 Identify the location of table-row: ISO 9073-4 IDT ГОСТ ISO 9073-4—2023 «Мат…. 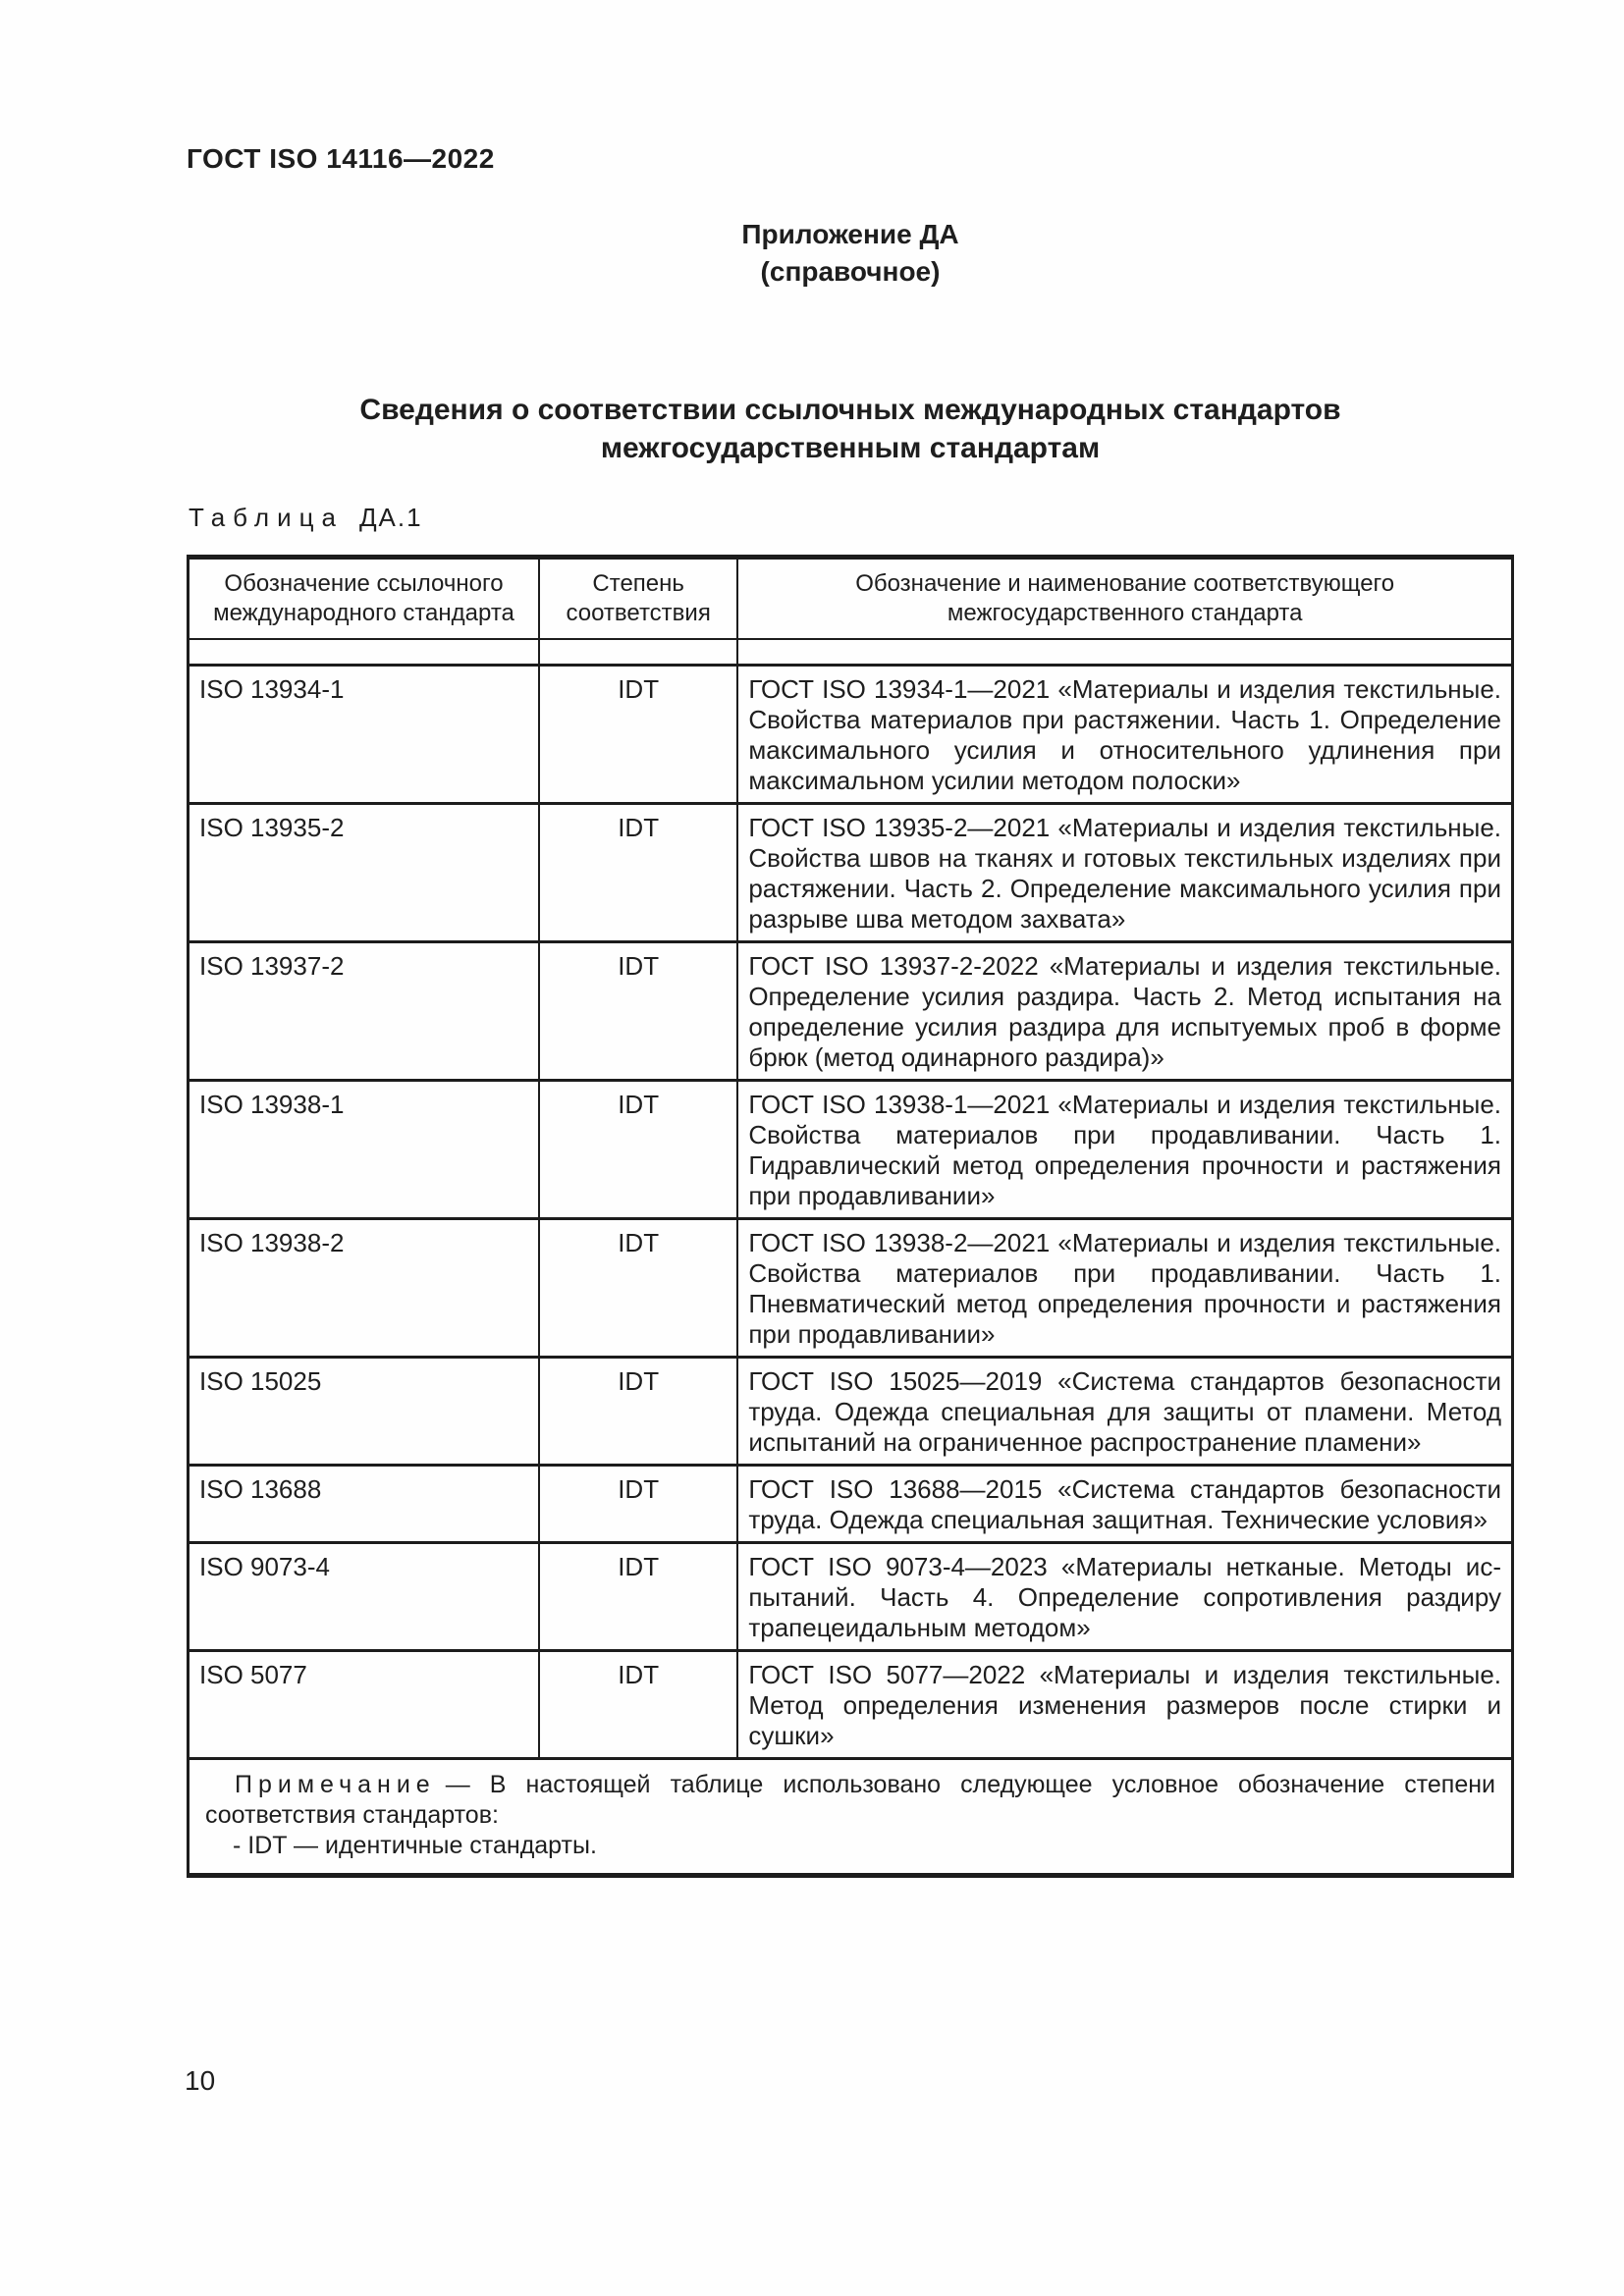
(850, 1596).